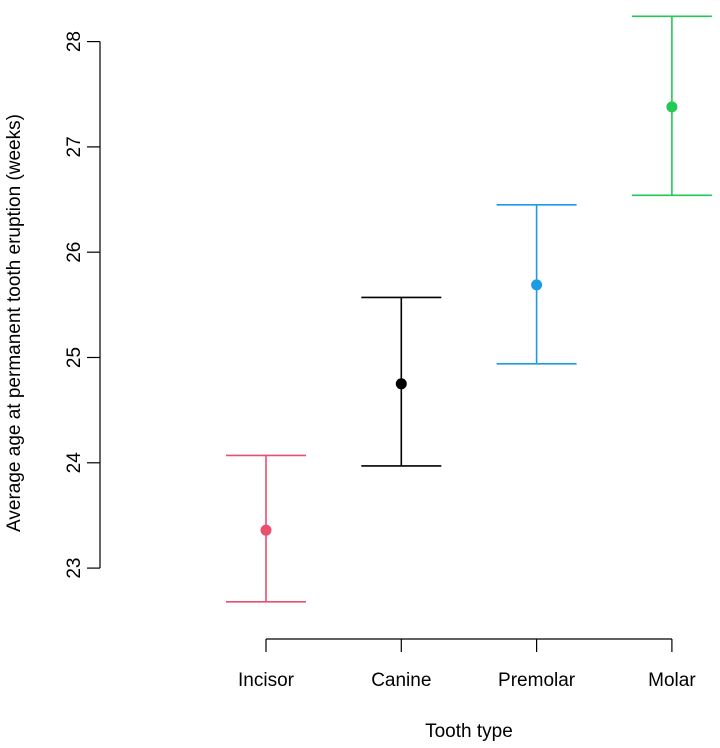 Image resolution: width=720 pixels, height=748 pixels. I want to click on y-tick-label: 28, so click(74, 41).